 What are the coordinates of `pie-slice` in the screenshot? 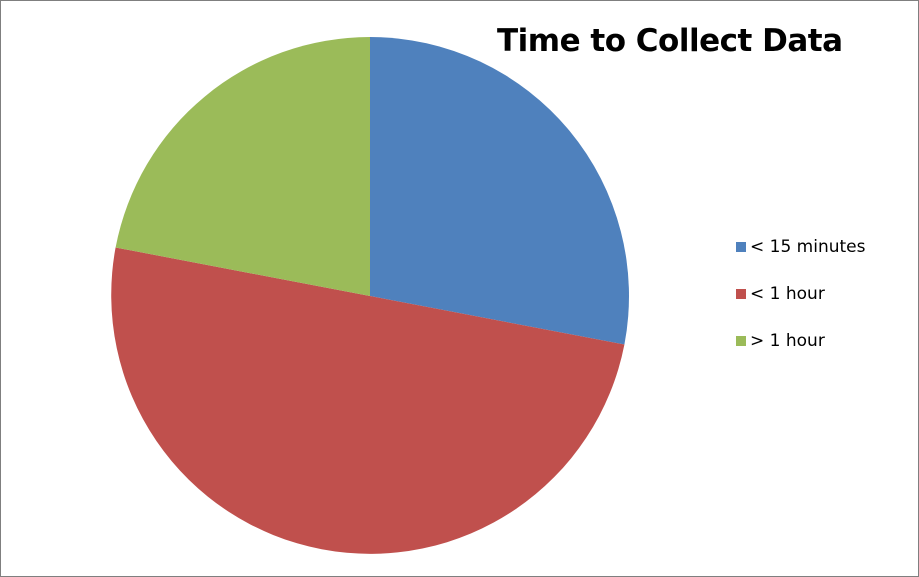 It's located at (242, 166).